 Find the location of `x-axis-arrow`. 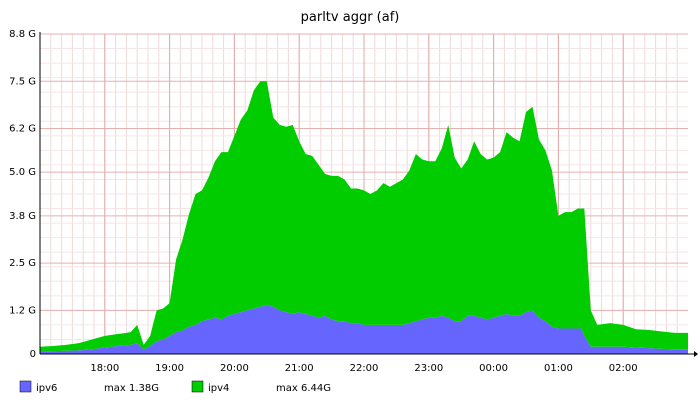

x-axis-arrow is located at coordinates (696, 354).